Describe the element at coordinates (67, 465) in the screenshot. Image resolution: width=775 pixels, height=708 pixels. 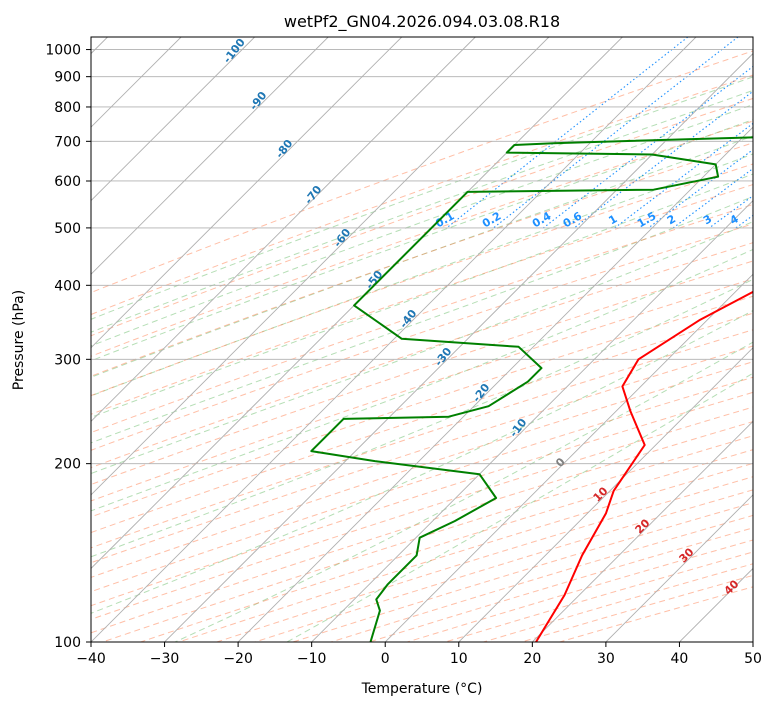
I see `y-tick-label: 200` at that location.